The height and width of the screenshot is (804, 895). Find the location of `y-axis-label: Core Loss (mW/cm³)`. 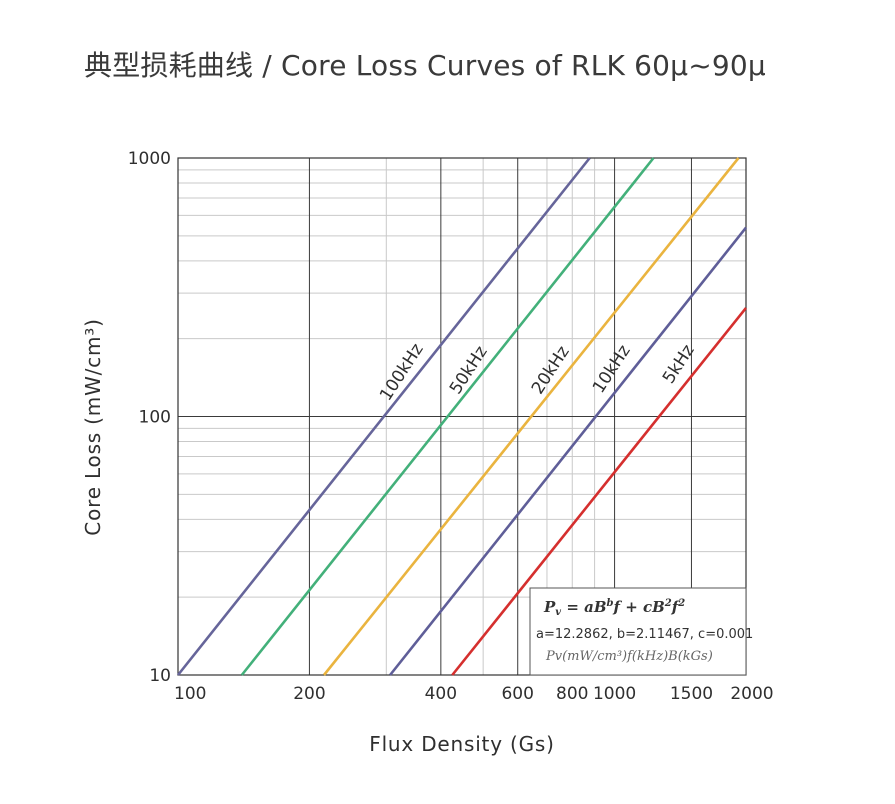

y-axis-label: Core Loss (mW/cm³) is located at coordinates (93, 426).